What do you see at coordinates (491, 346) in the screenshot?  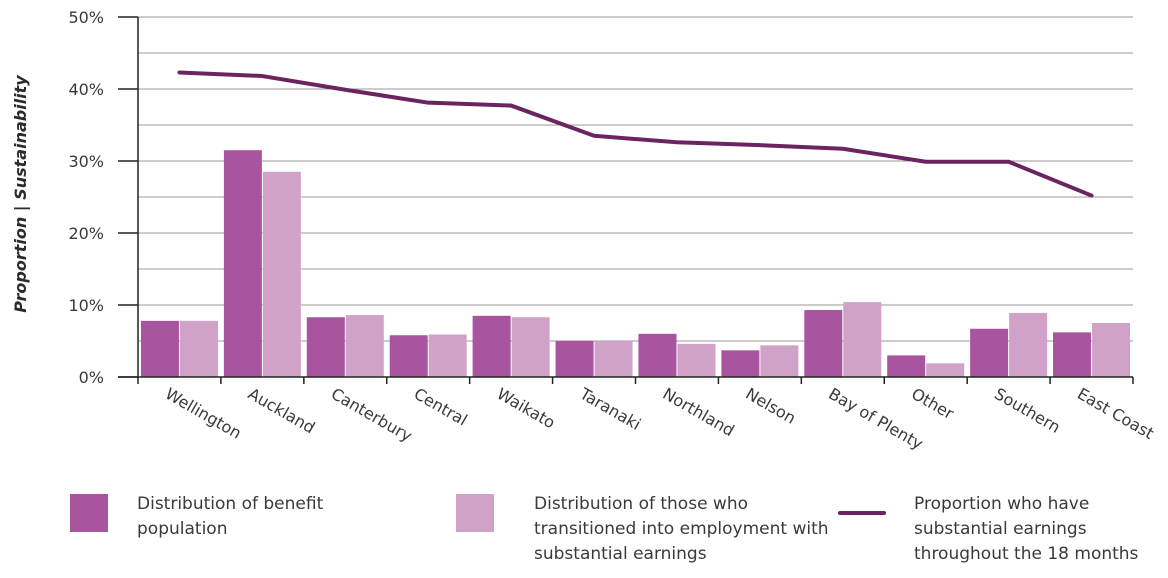 I see `bar-benefit-waikato` at bounding box center [491, 346].